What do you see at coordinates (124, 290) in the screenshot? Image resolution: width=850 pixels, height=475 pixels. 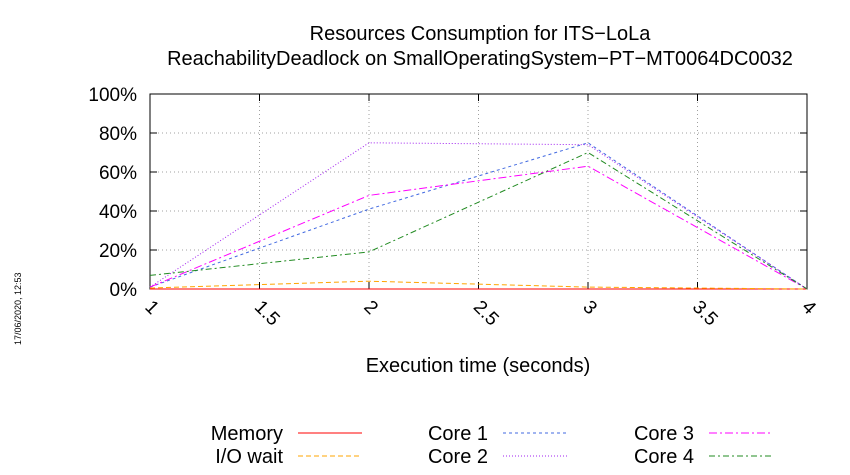 I see `y-tick-label: 0%` at bounding box center [124, 290].